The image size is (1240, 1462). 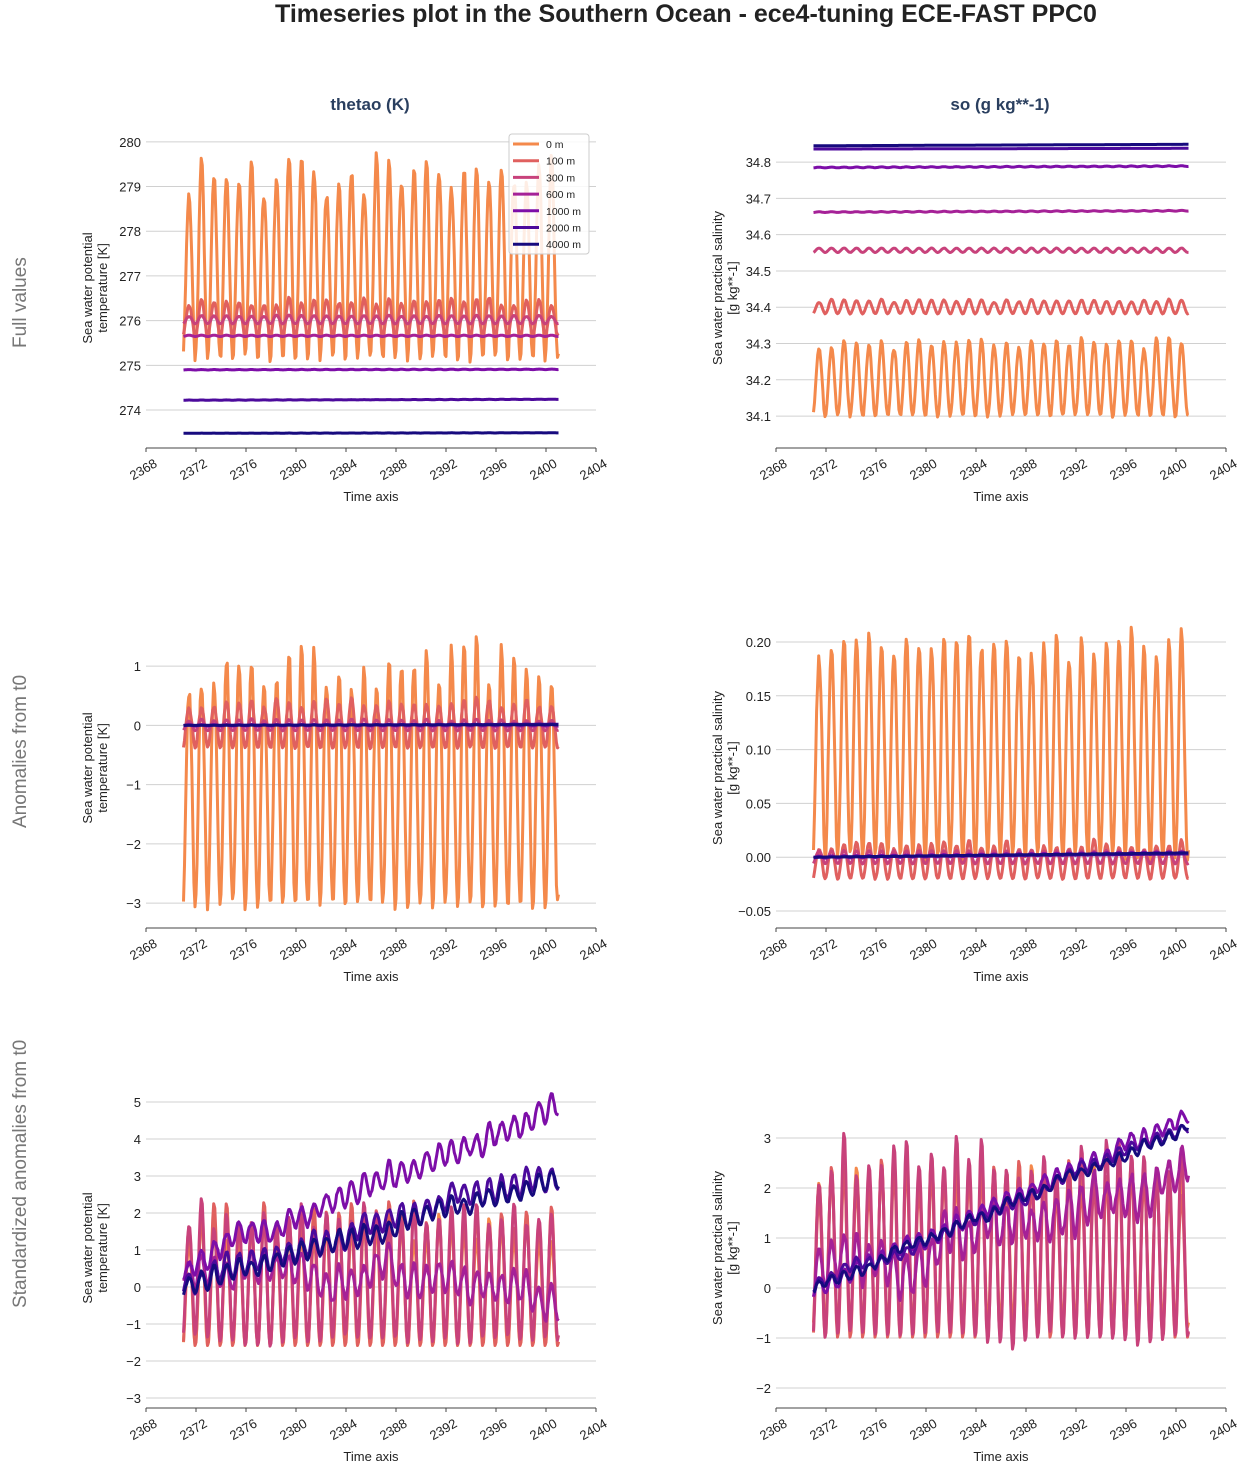 I want to click on legend-label: 1000 m, so click(x=563, y=212).